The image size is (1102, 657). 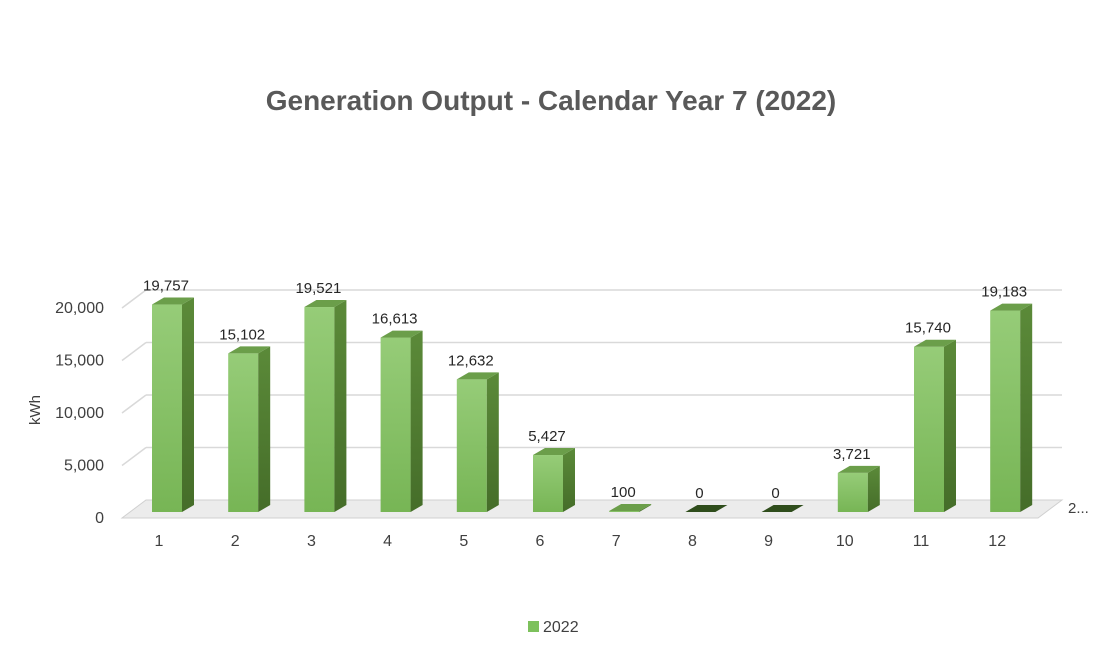 I want to click on x-tick-label: 12, so click(x=997, y=541).